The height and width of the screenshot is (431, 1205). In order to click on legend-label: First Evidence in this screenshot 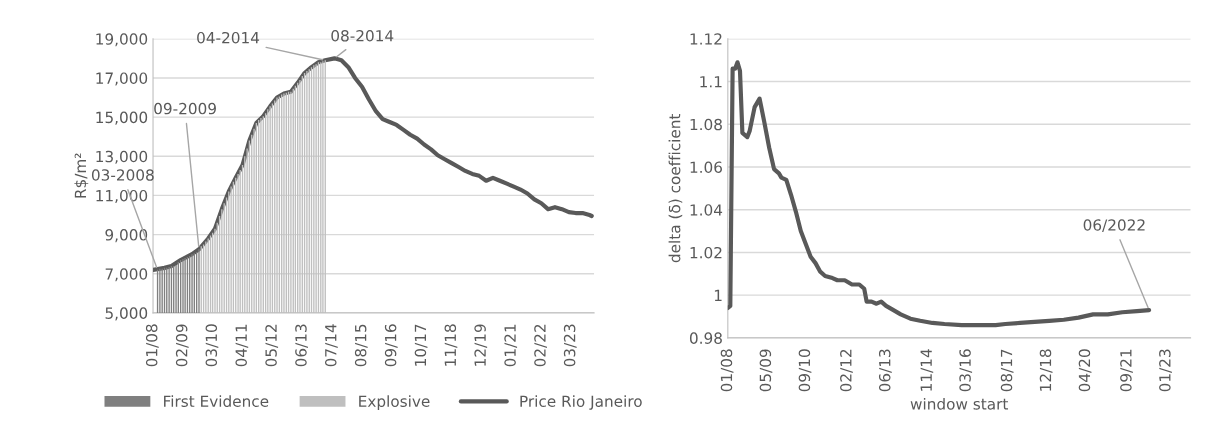, I will do `click(216, 401)`.